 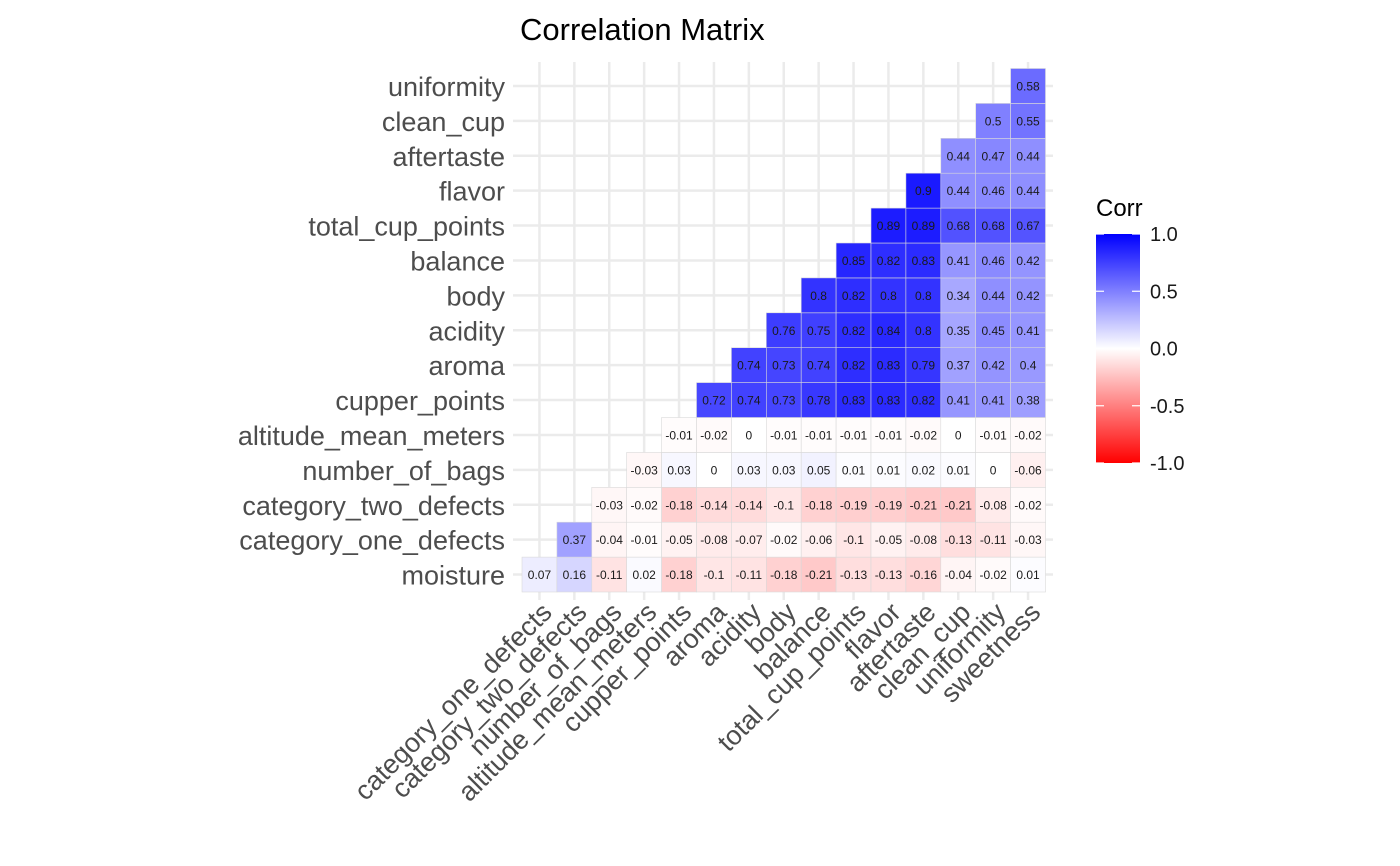 I want to click on y-tick-label: cupper_points, so click(x=420, y=401).